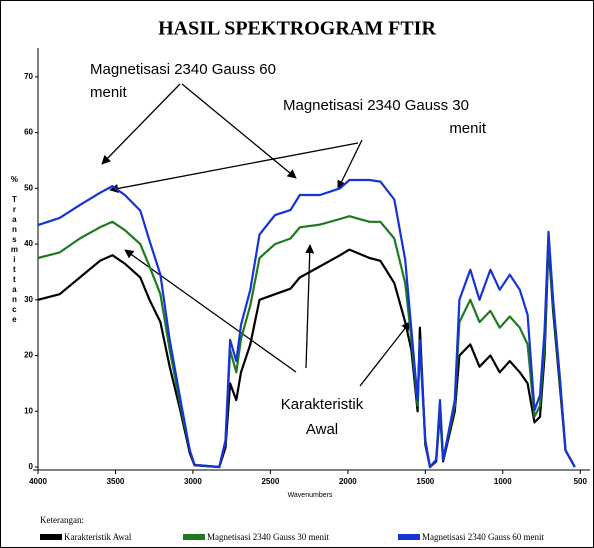 This screenshot has width=594, height=548. I want to click on legend-title: Keterangan:, so click(62, 520).